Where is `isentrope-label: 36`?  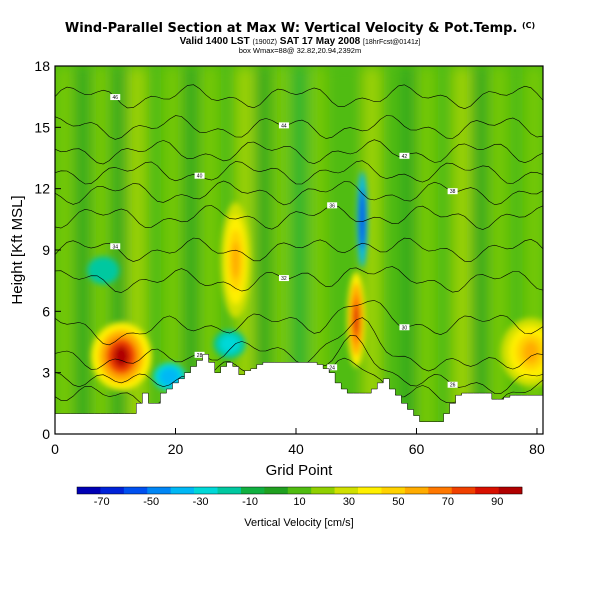 isentrope-label: 36 is located at coordinates (332, 206).